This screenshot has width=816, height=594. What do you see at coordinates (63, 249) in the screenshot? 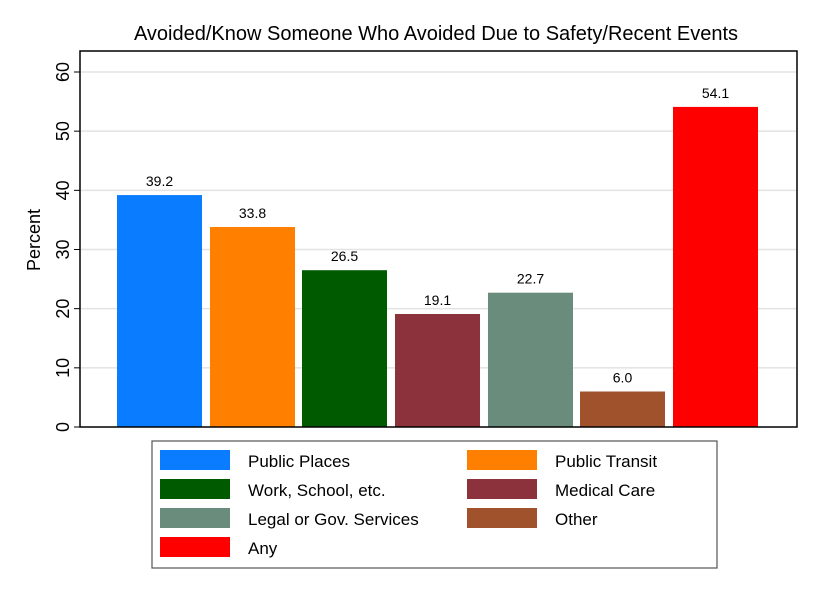
I see `y-tick-label: 30` at bounding box center [63, 249].